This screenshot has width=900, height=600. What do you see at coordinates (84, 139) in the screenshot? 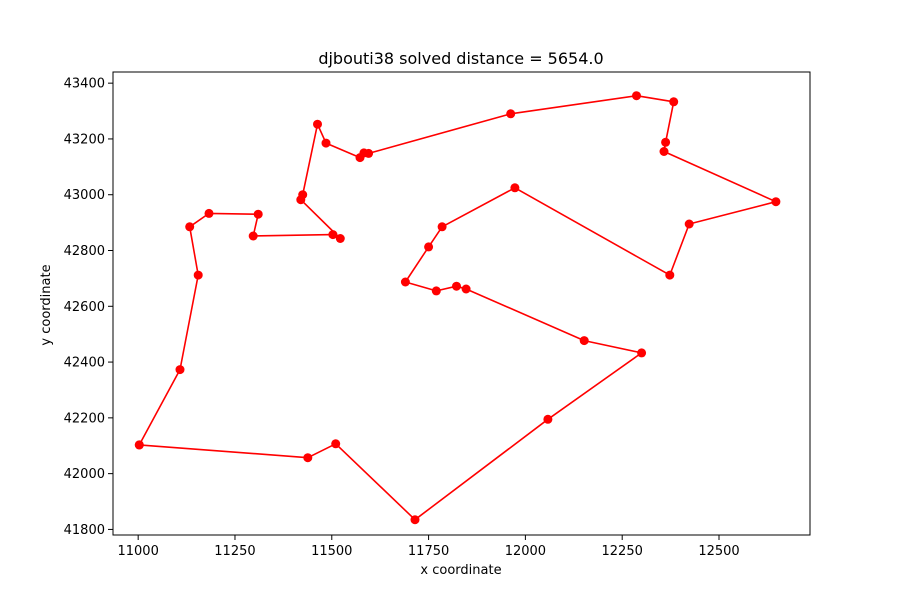
I see `y-tick-label: 43200` at bounding box center [84, 139].